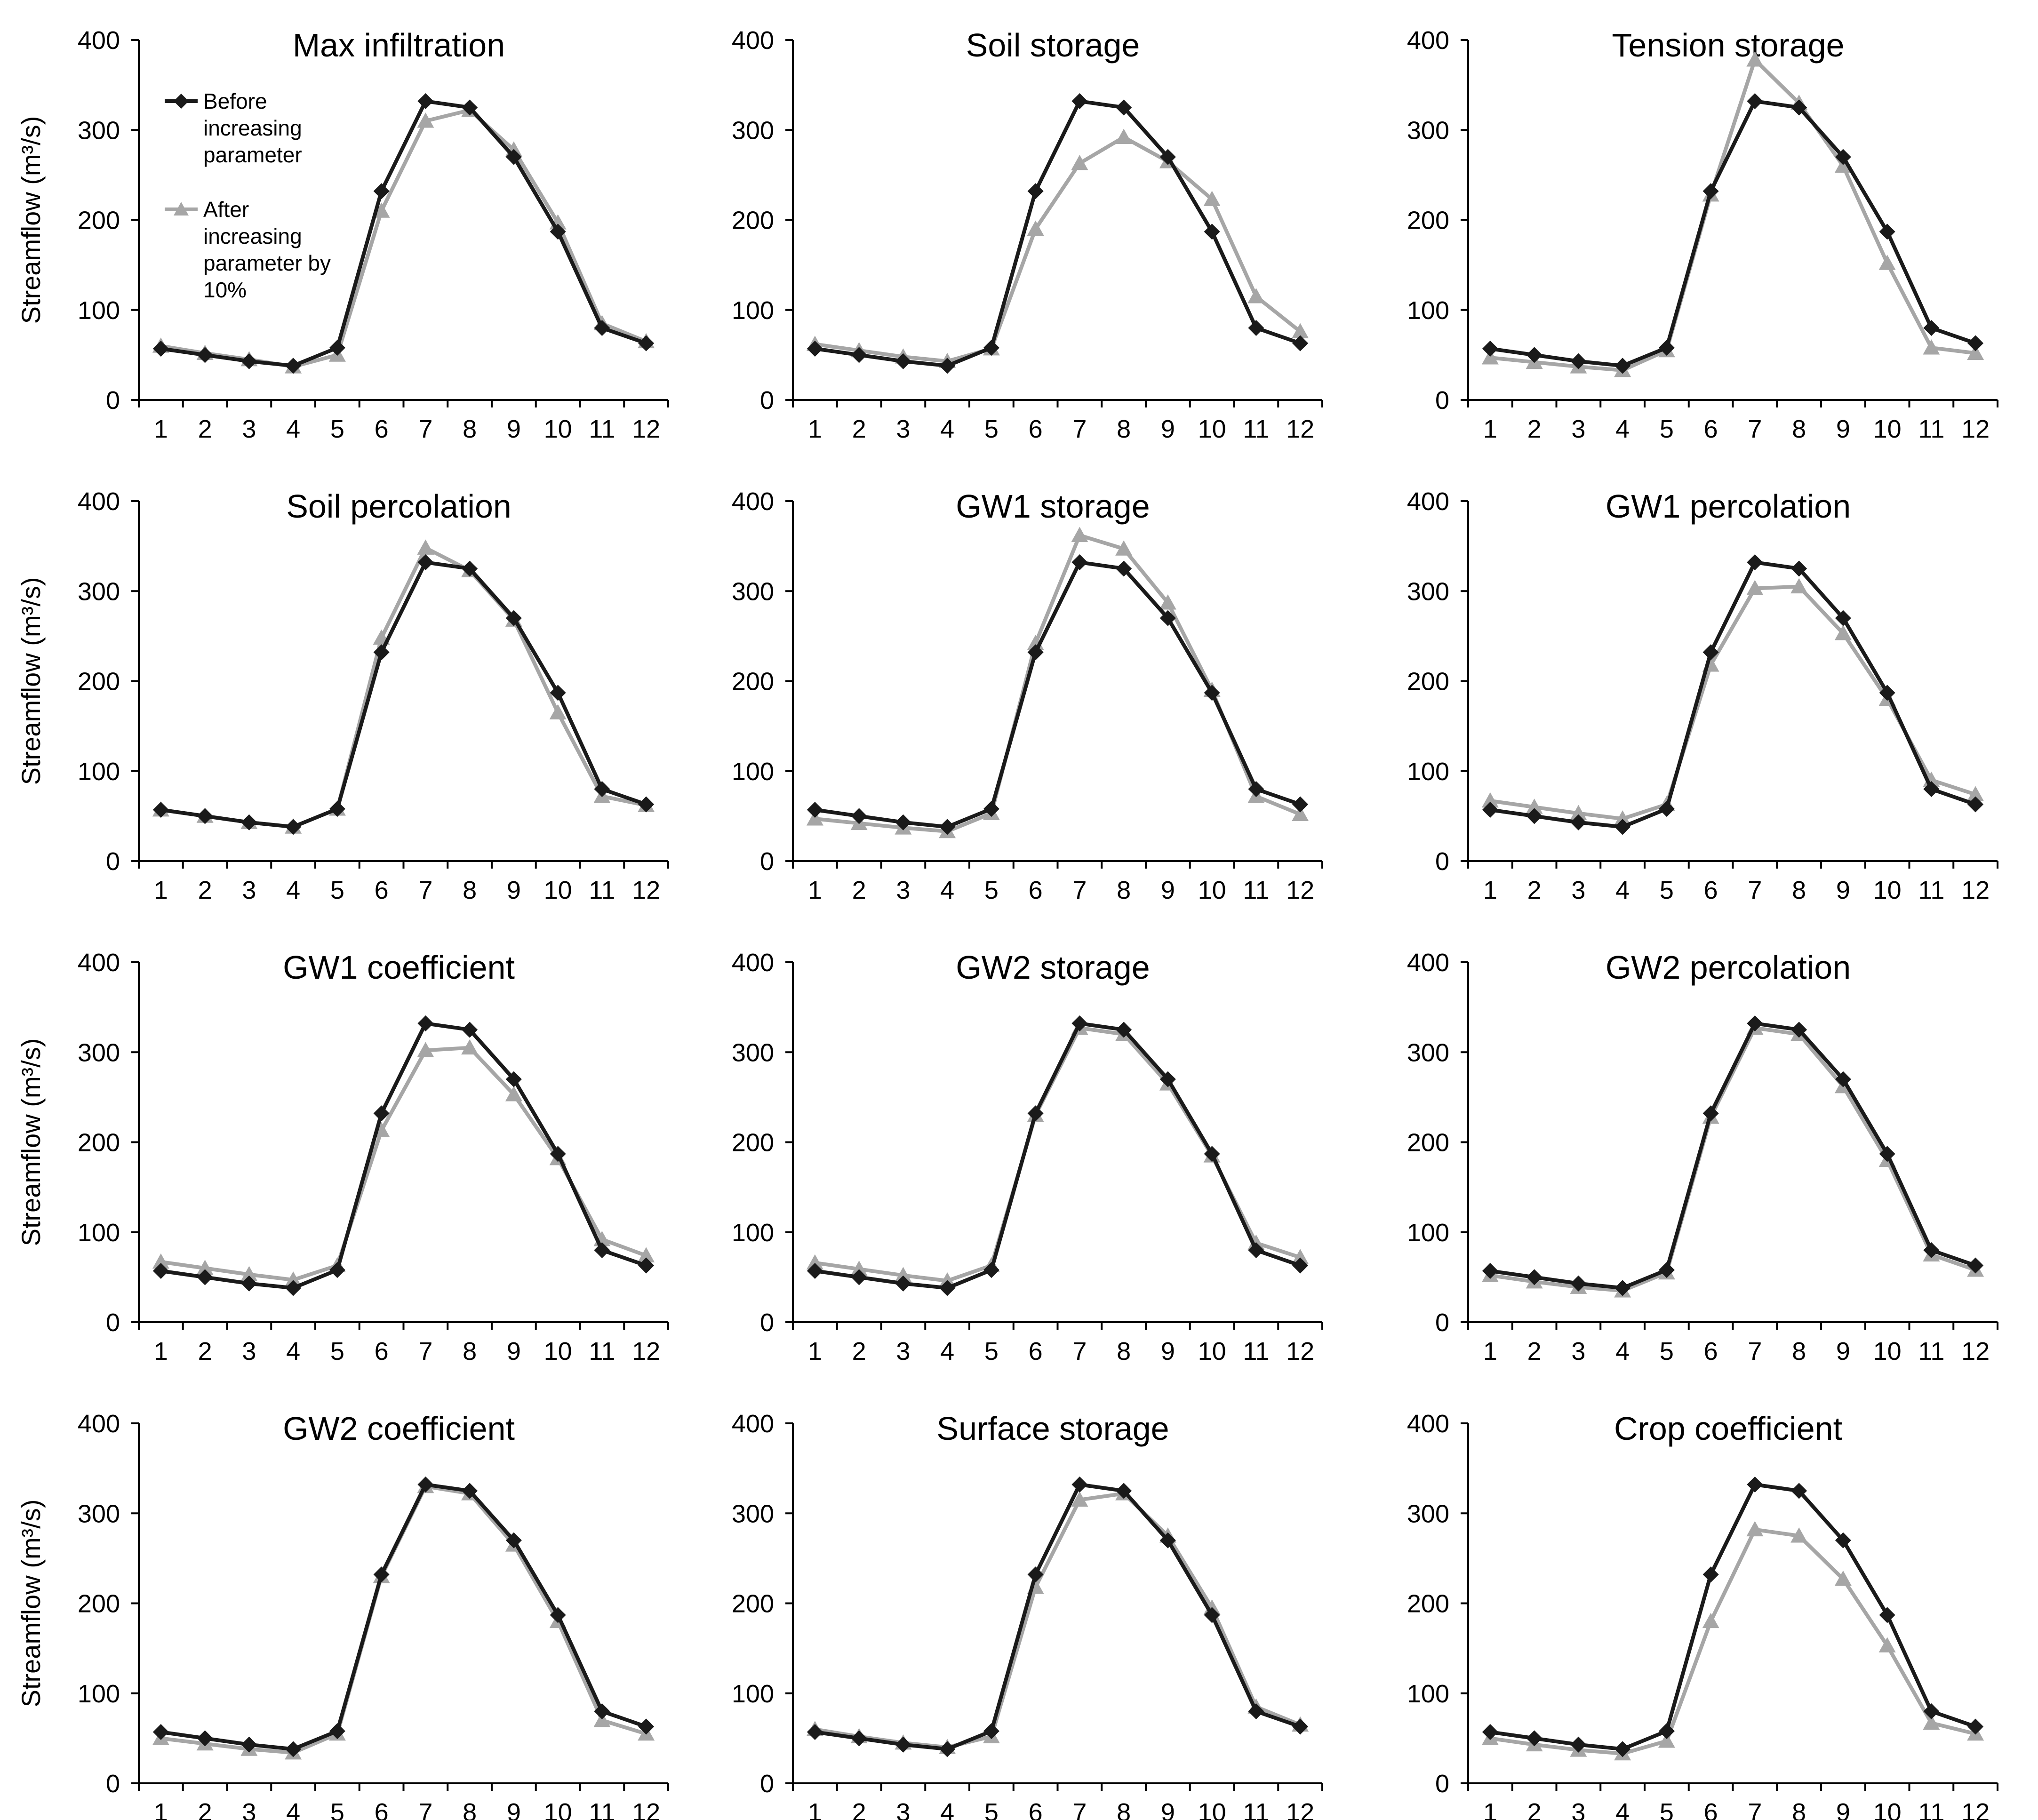 Image resolution: width=2038 pixels, height=1820 pixels. What do you see at coordinates (31, 681) in the screenshot?
I see `y-axis-title: Streamflow (m³/s)` at bounding box center [31, 681].